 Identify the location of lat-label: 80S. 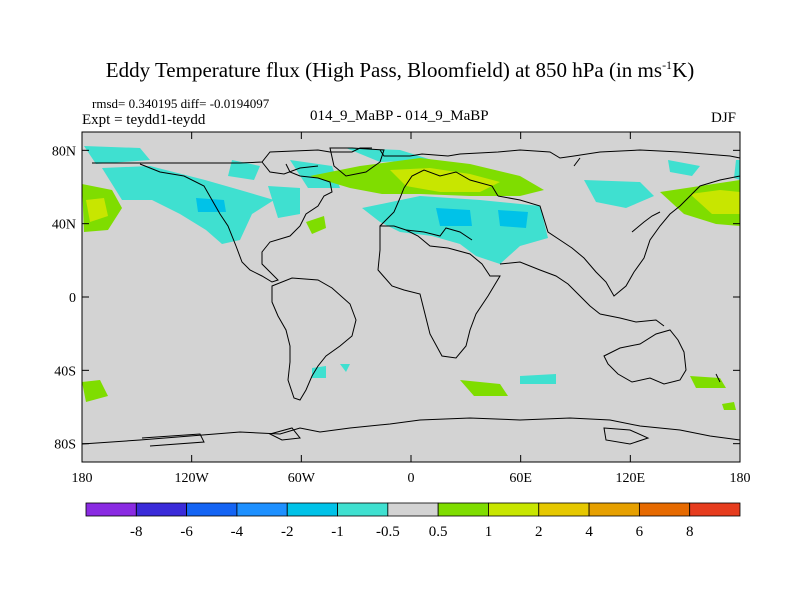
(65, 445).